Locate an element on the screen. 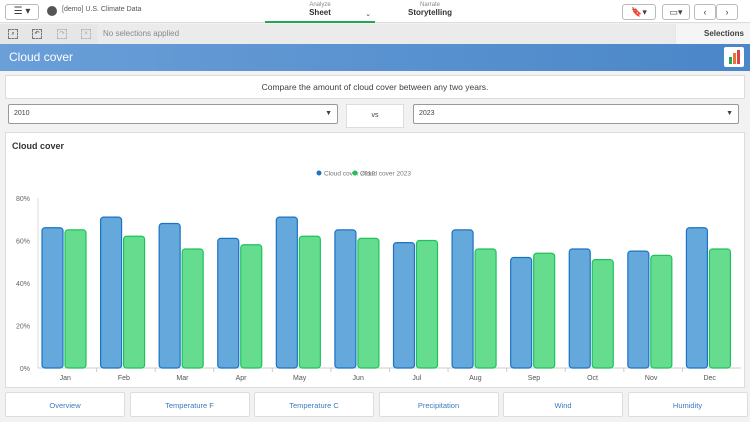 The image size is (750, 422). selections-label: Selections is located at coordinates (723, 33).